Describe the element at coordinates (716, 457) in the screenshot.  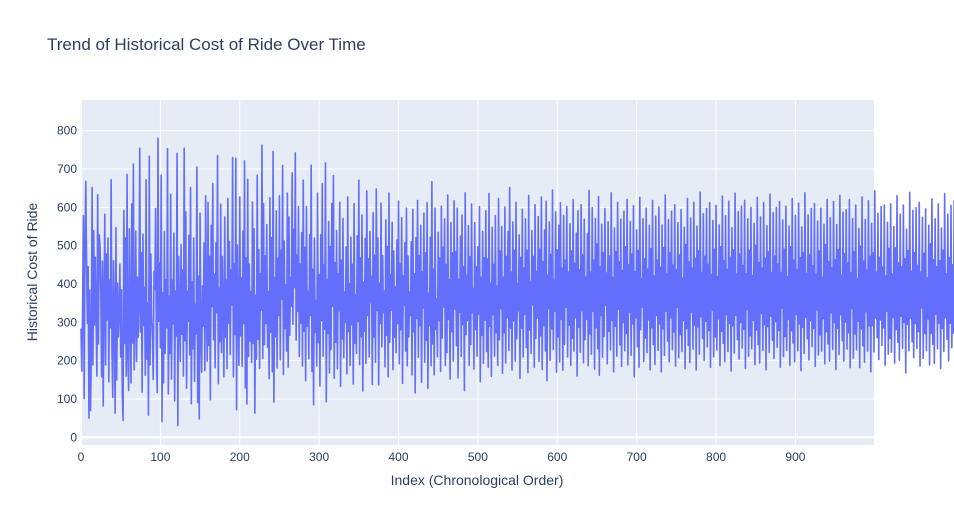
I see `x-tick-label: 800` at that location.